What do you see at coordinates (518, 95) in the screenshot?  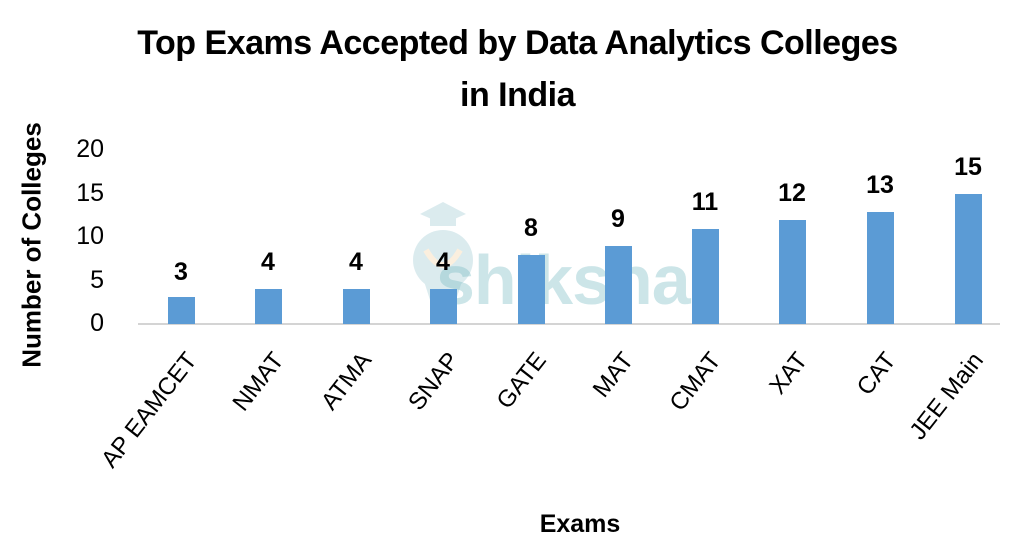 I see `chart-title-line-2: in India` at bounding box center [518, 95].